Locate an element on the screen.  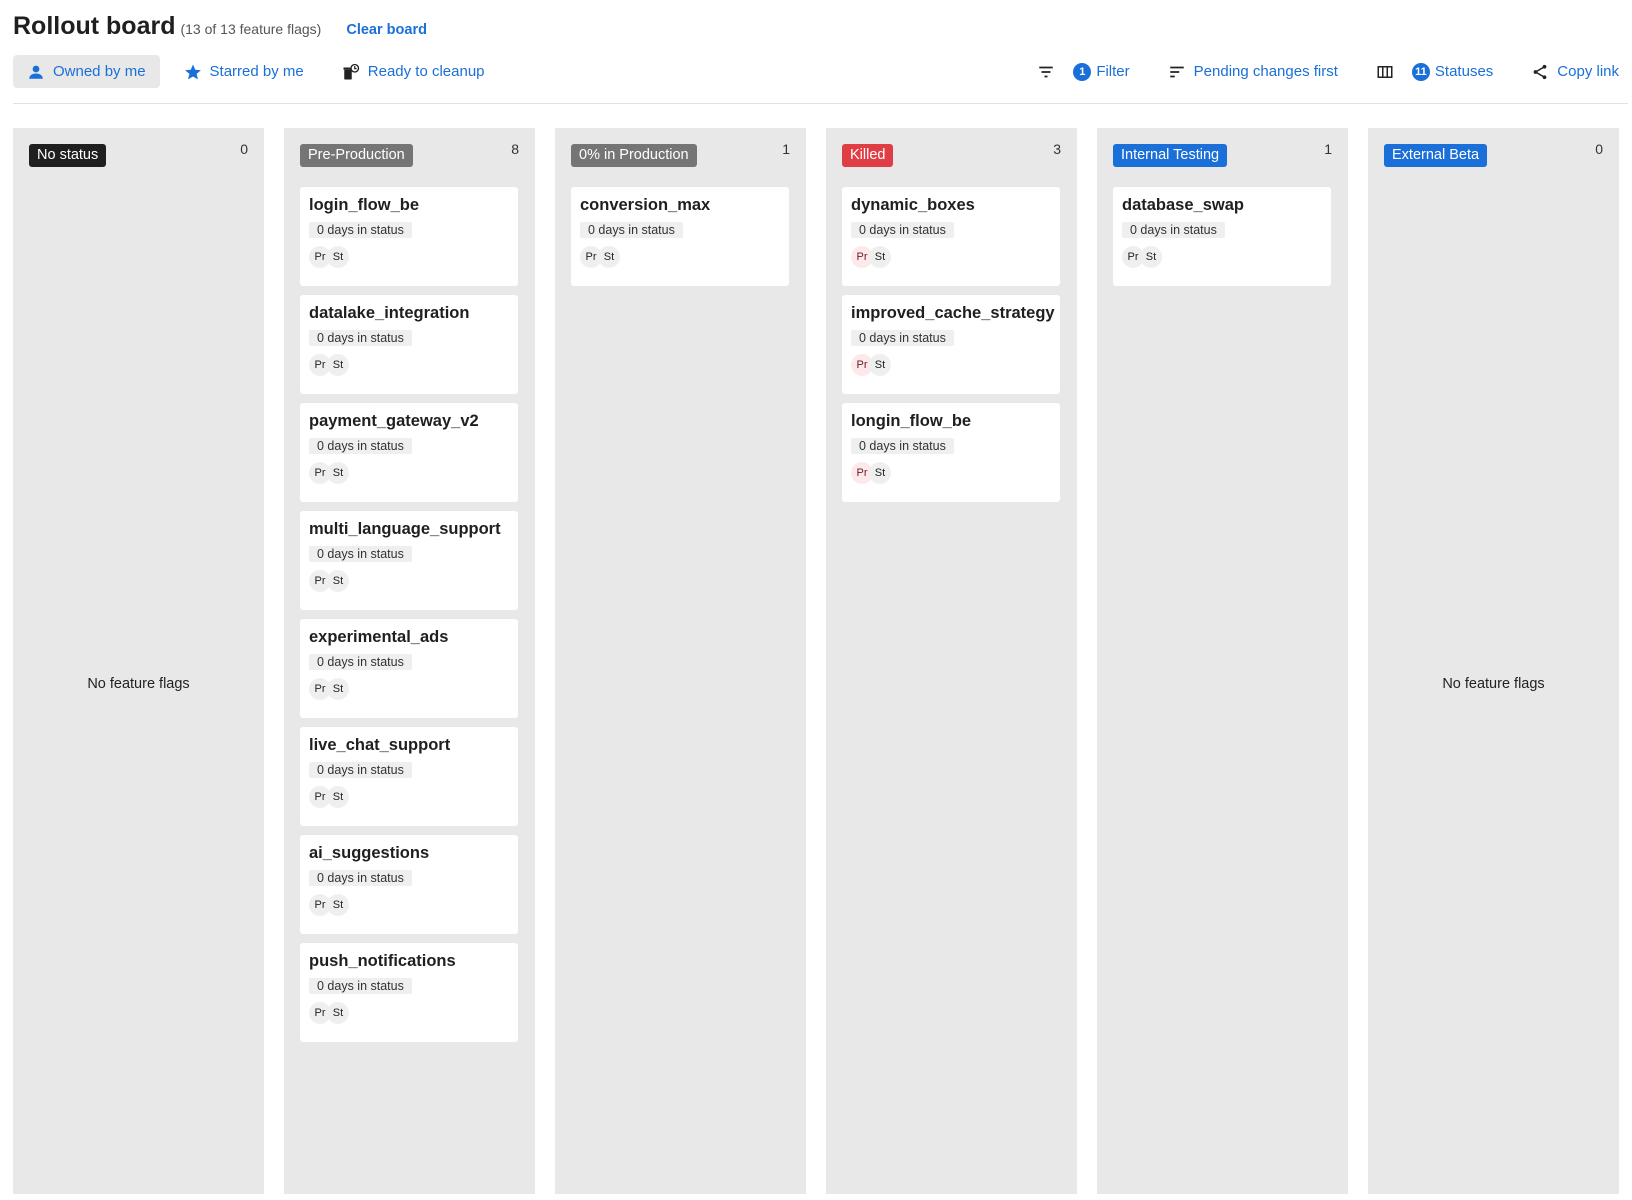
ready-to-cleanup-button: Ready to cleanup is located at coordinates (413, 71).